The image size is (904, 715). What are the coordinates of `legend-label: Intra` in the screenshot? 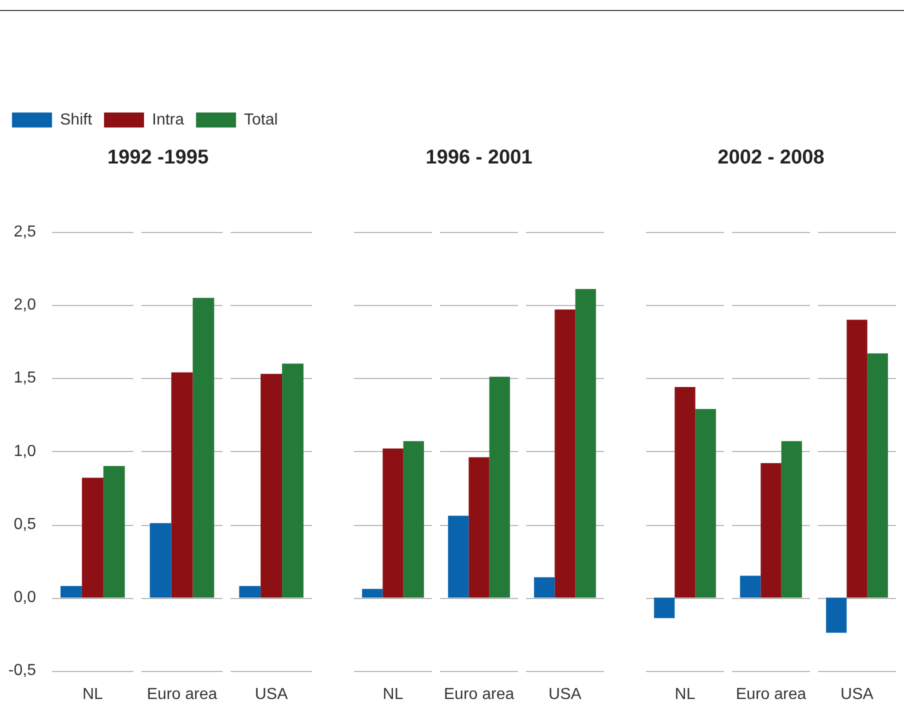 It's located at (168, 119).